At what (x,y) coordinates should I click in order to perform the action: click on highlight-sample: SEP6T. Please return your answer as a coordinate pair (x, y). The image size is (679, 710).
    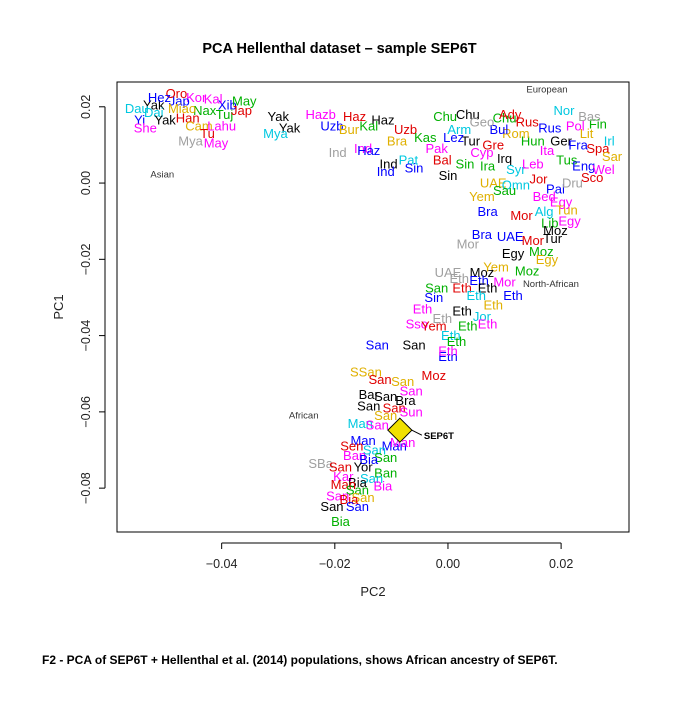
    Looking at the image, I should click on (420, 430).